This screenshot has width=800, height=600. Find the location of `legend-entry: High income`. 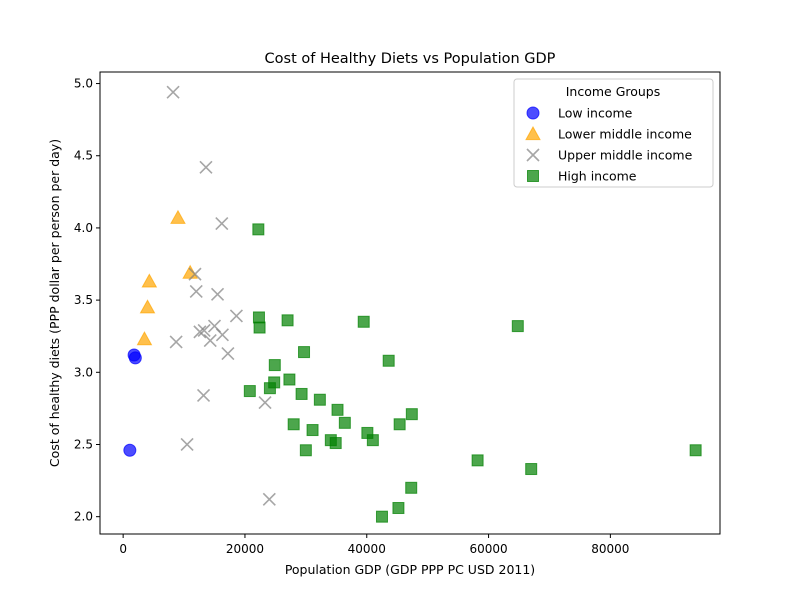

legend-entry: High income is located at coordinates (582, 176).